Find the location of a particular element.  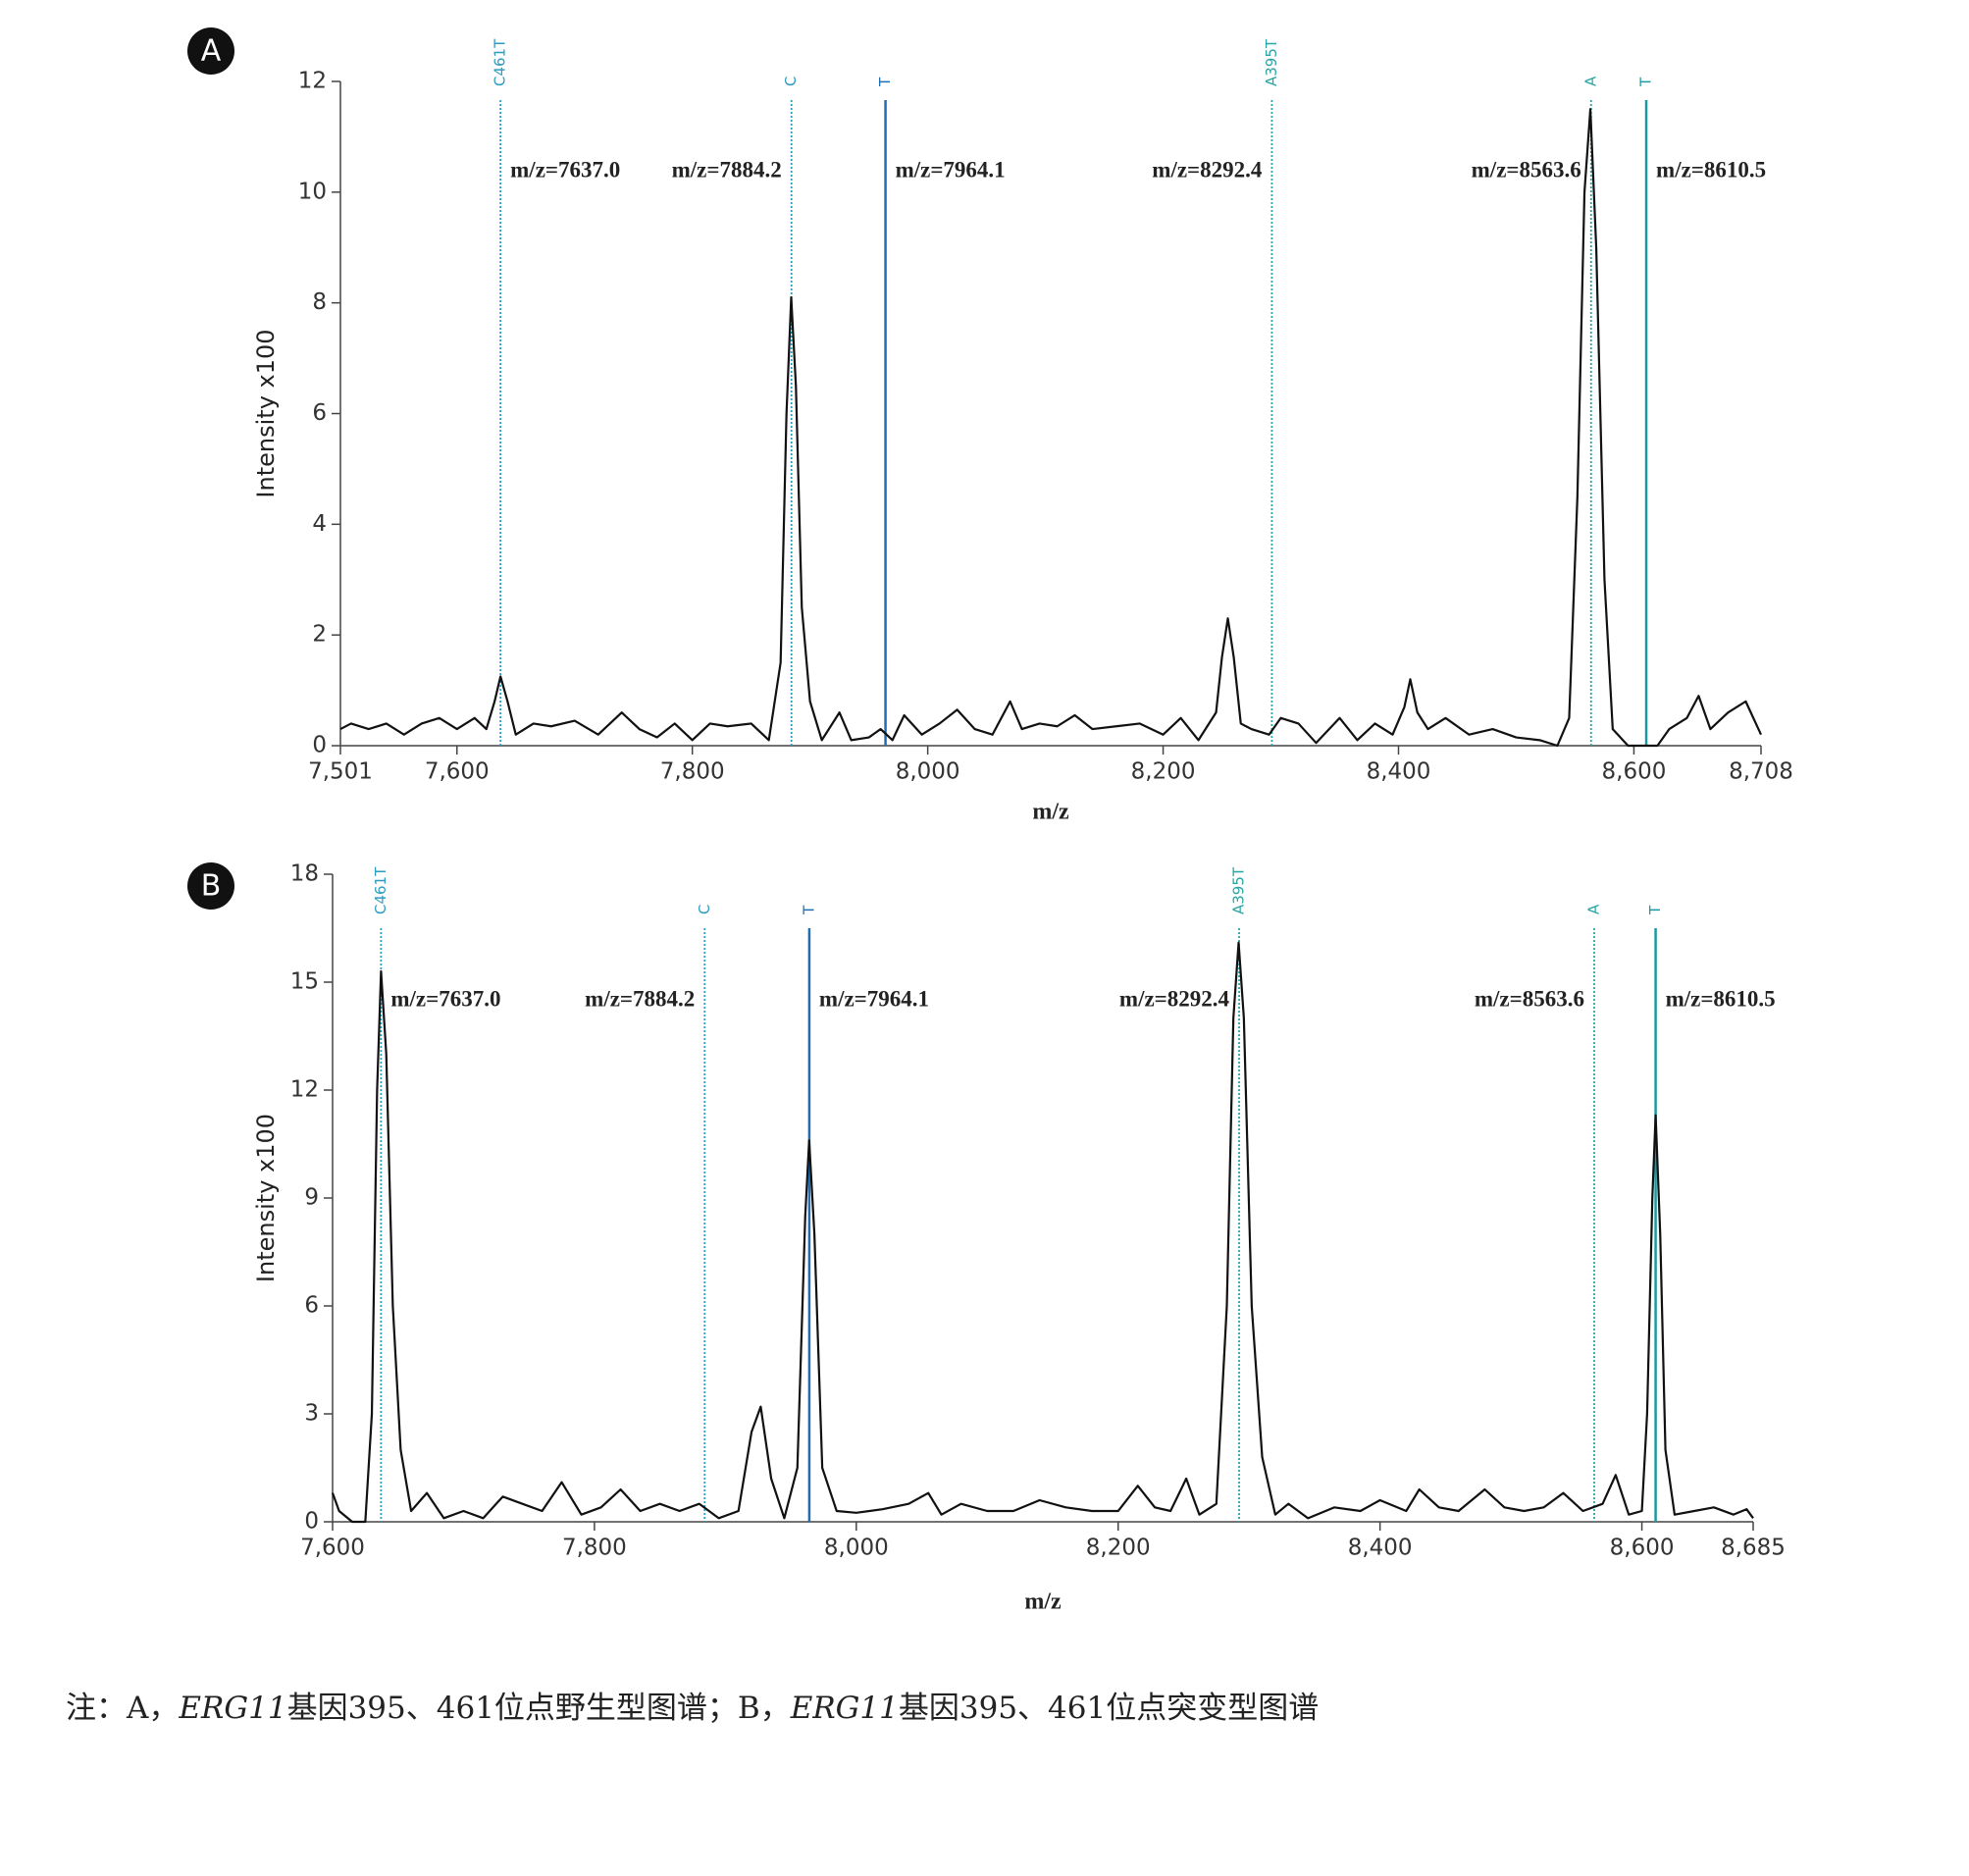

panel-label: B is located at coordinates (211, 886).